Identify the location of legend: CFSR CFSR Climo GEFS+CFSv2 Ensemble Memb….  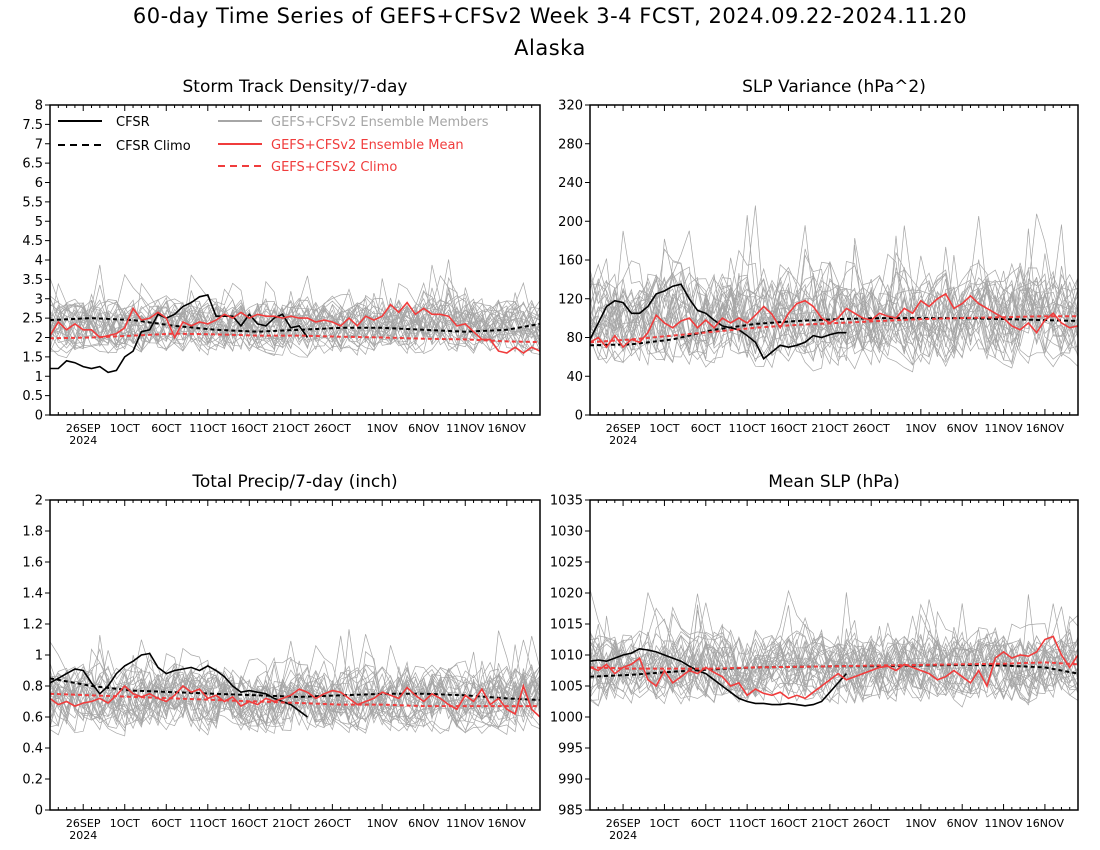
(273, 145).